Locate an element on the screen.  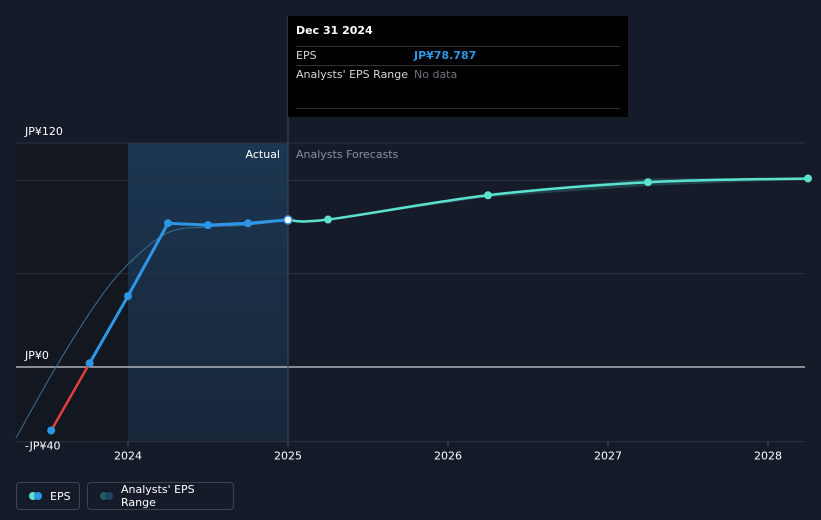
eps-trend-line is located at coordinates (152, 329).